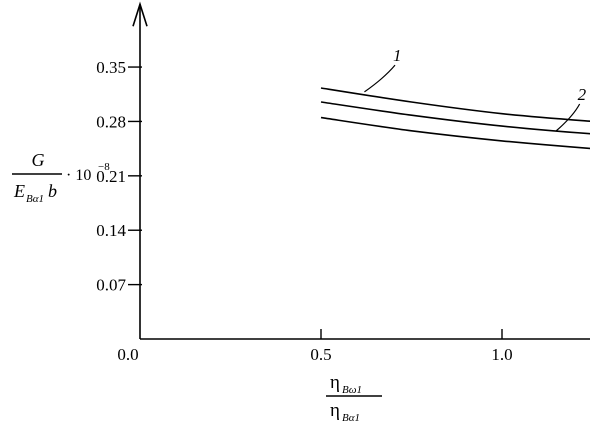  What do you see at coordinates (335, 410) in the screenshot?
I see `x-label-denominator-main: η` at bounding box center [335, 410].